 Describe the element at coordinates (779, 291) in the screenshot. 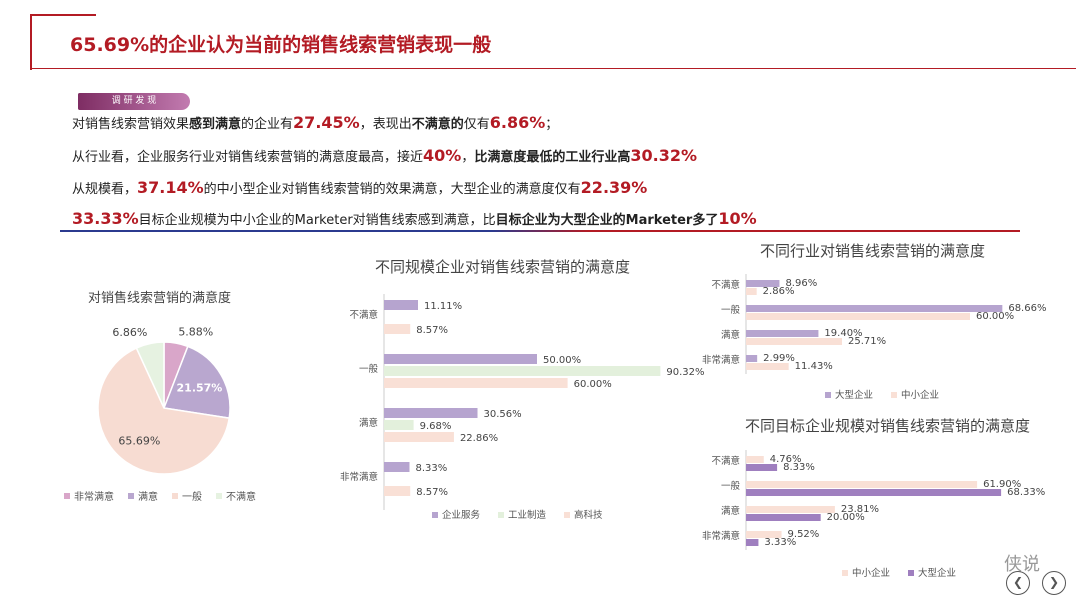

I see `bar-data-label: 2.86%` at that location.